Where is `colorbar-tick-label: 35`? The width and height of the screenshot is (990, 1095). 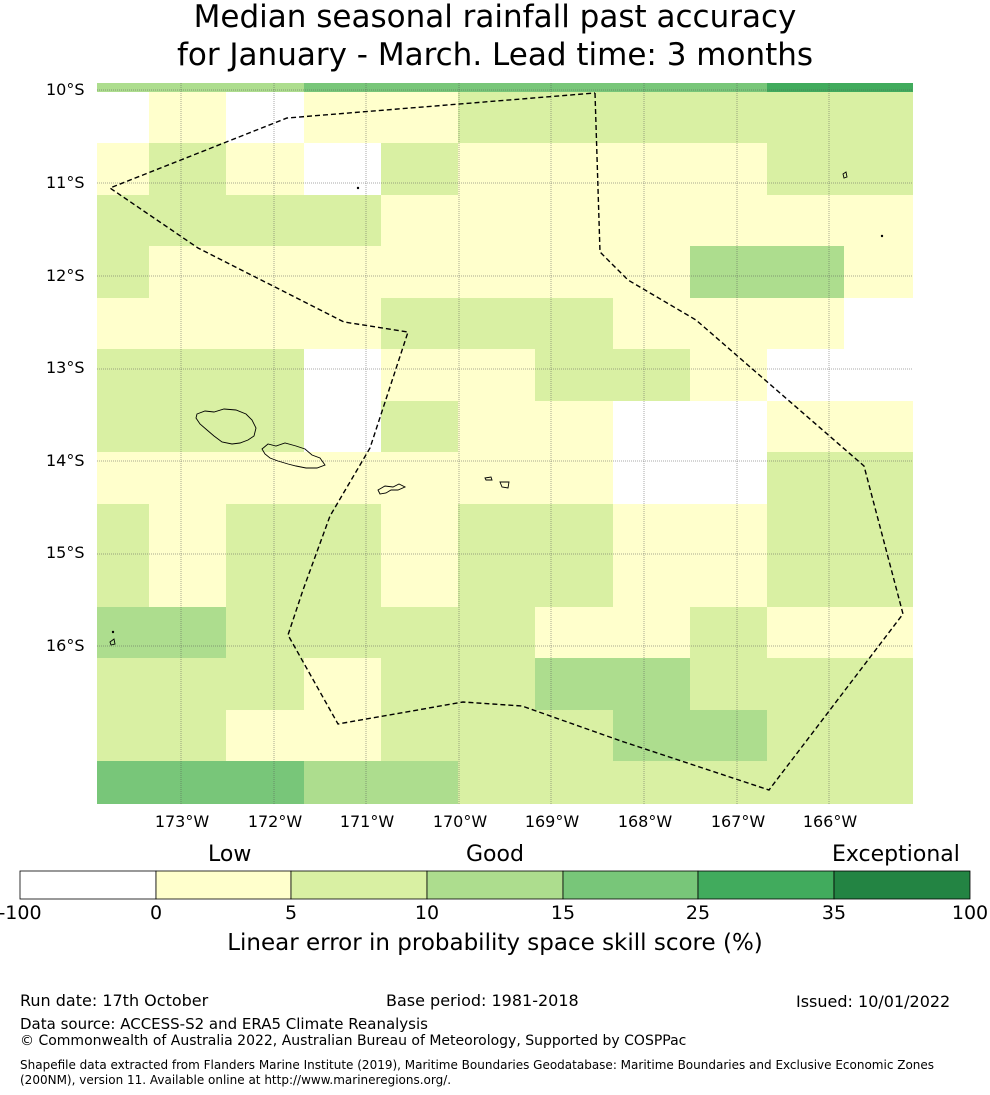 colorbar-tick-label: 35 is located at coordinates (834, 913).